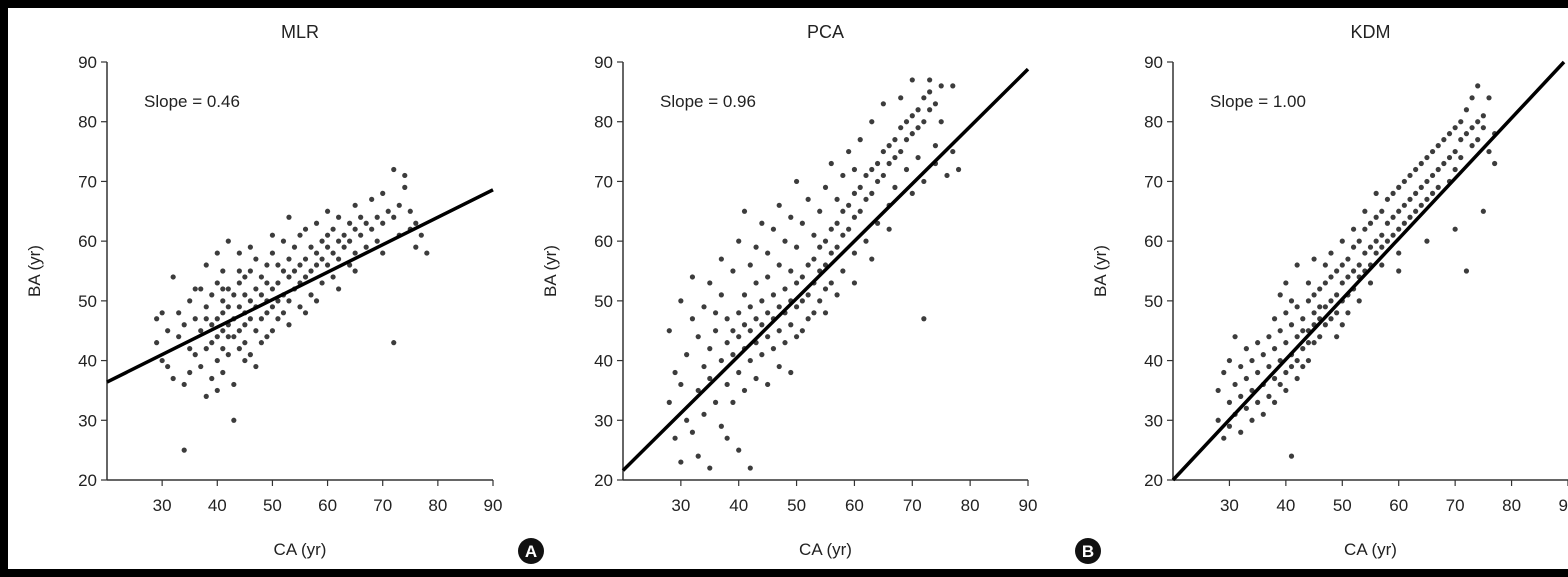  Describe the element at coordinates (1342, 505) in the screenshot. I see `x-tick-label: 50` at that location.